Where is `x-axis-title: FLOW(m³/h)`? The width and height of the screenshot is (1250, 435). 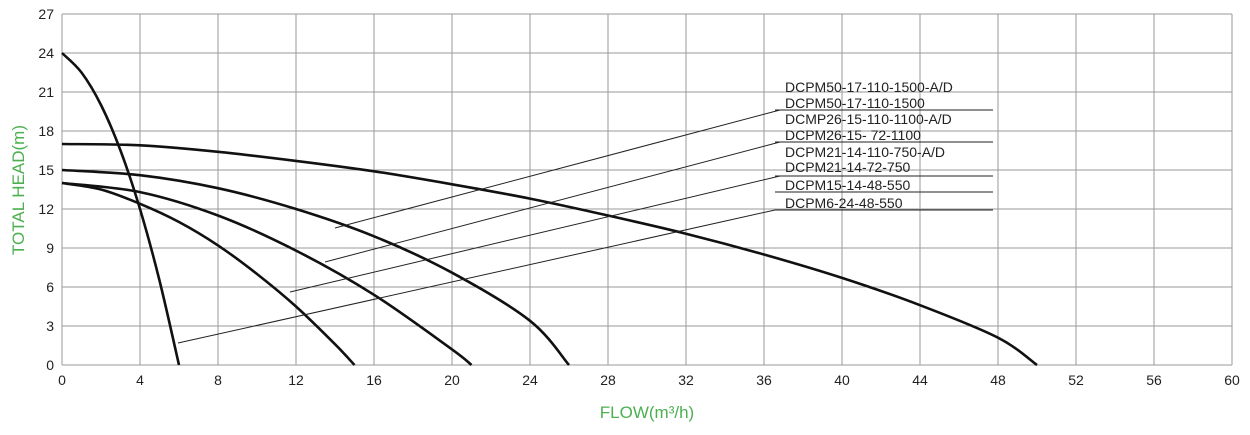 x-axis-title: FLOW(m³/h) is located at coordinates (647, 412).